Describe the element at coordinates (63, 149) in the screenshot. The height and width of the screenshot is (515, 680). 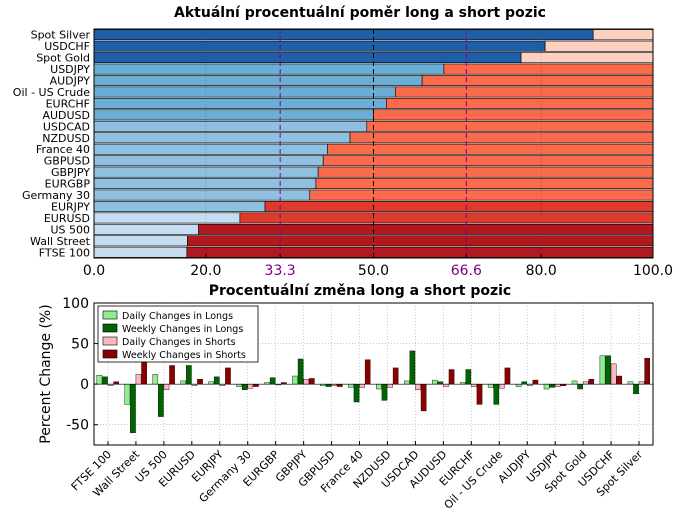
I see `category-label-france-40: France 40` at that location.